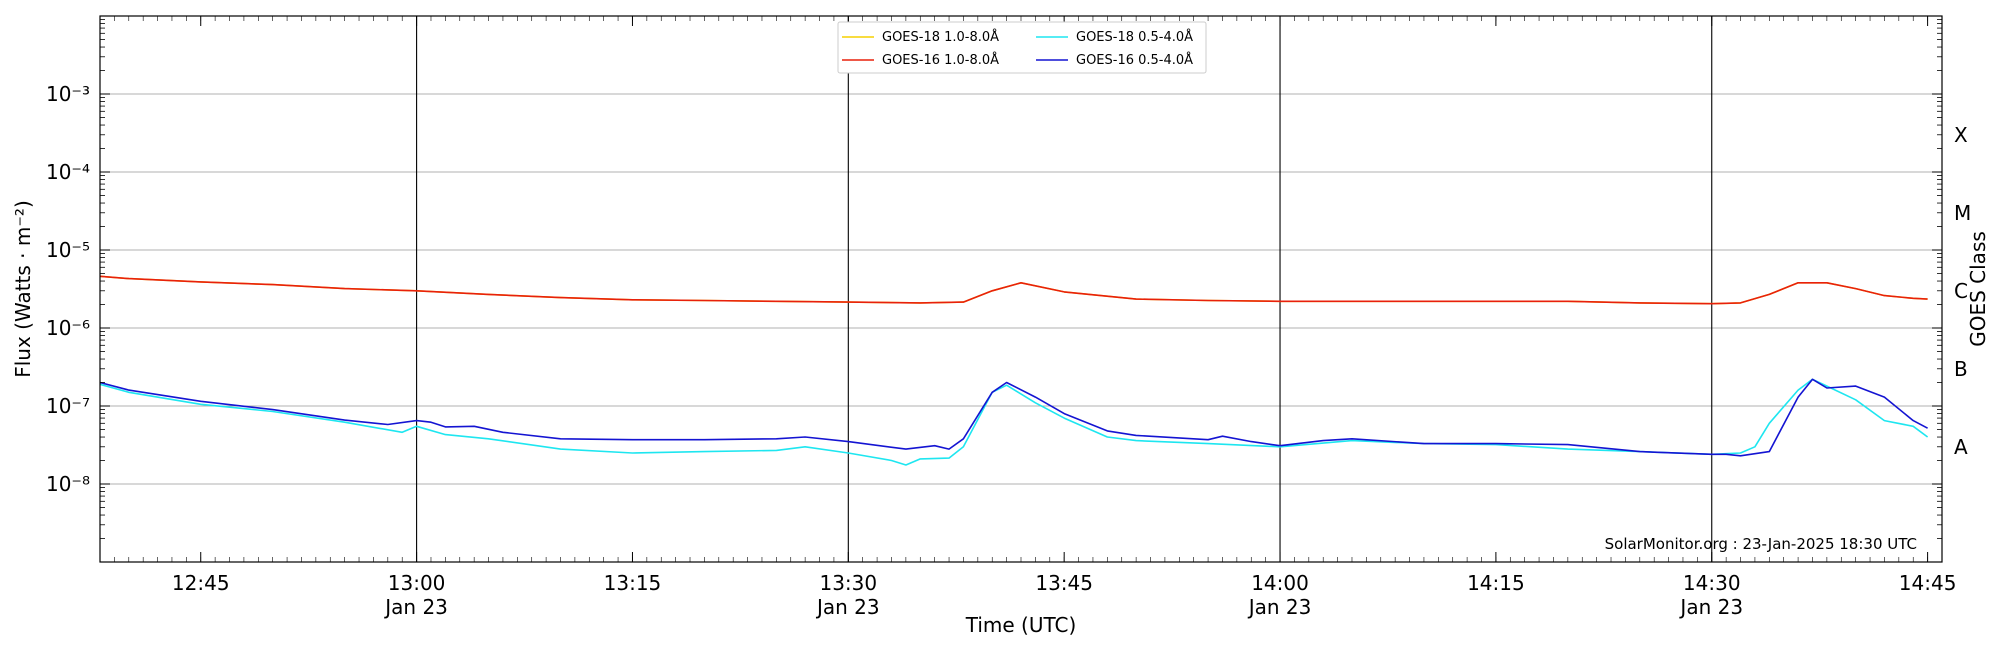 The width and height of the screenshot is (2000, 650). What do you see at coordinates (848, 583) in the screenshot?
I see `x-tick-label: 13:30` at bounding box center [848, 583].